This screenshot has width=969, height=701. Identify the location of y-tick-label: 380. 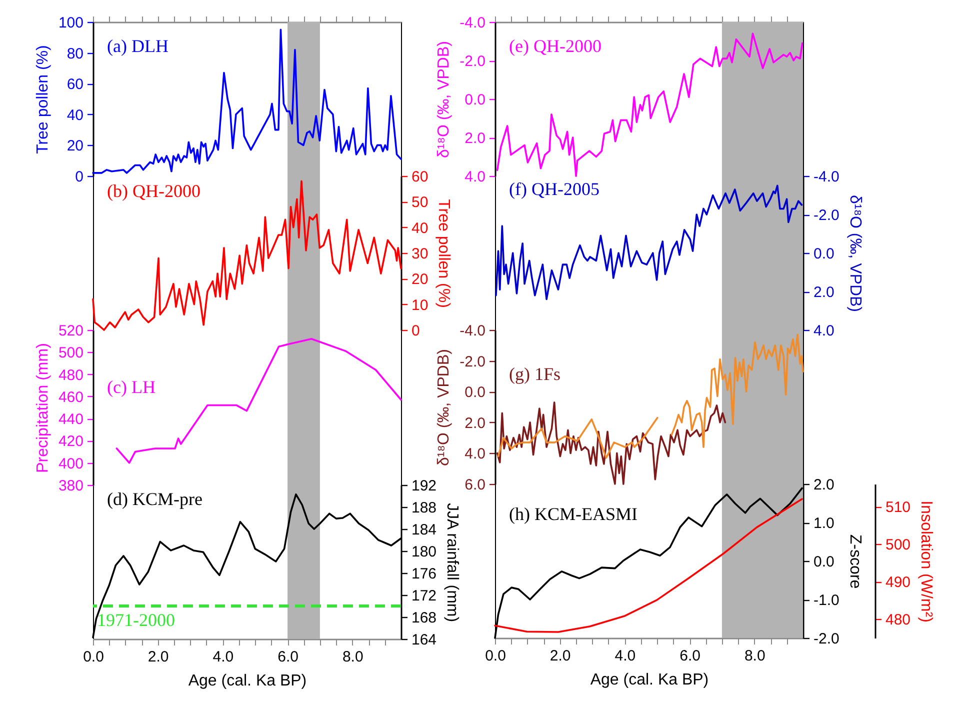
(71, 486).